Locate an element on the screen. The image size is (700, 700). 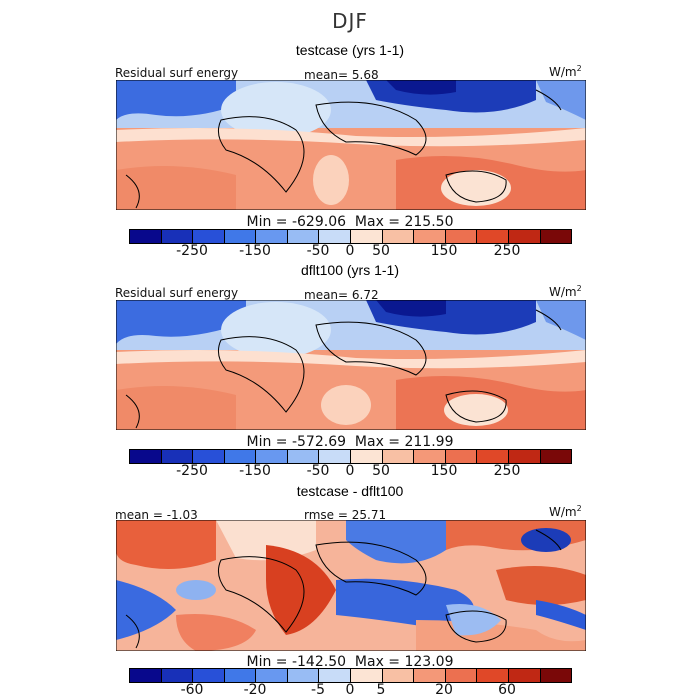
figure-title: DJF is located at coordinates (350, 21).